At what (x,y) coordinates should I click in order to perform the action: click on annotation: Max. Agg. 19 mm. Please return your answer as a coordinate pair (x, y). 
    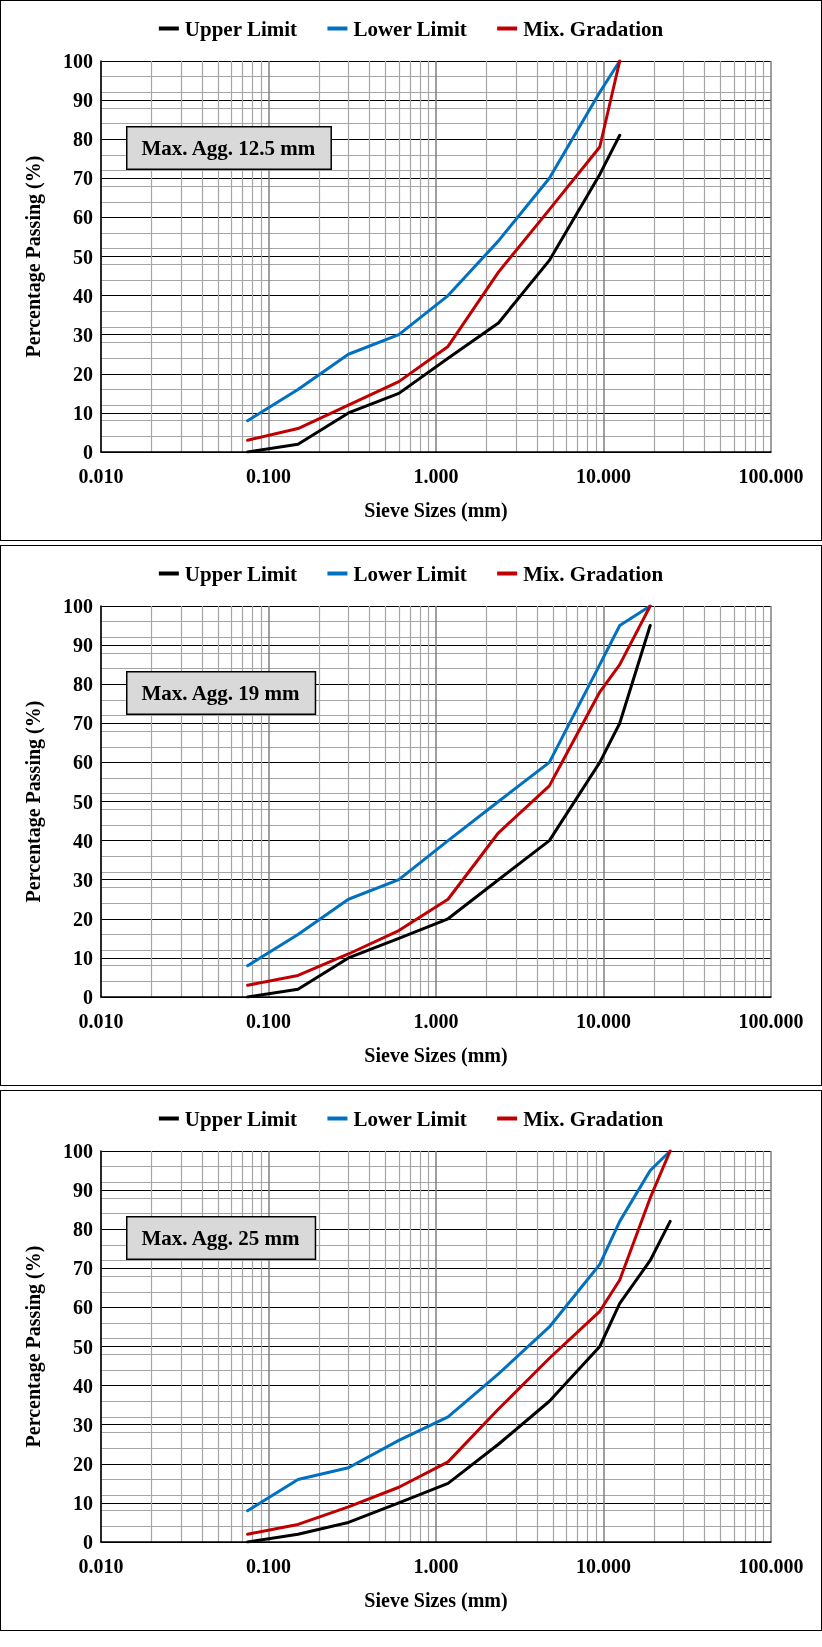
    Looking at the image, I should click on (221, 693).